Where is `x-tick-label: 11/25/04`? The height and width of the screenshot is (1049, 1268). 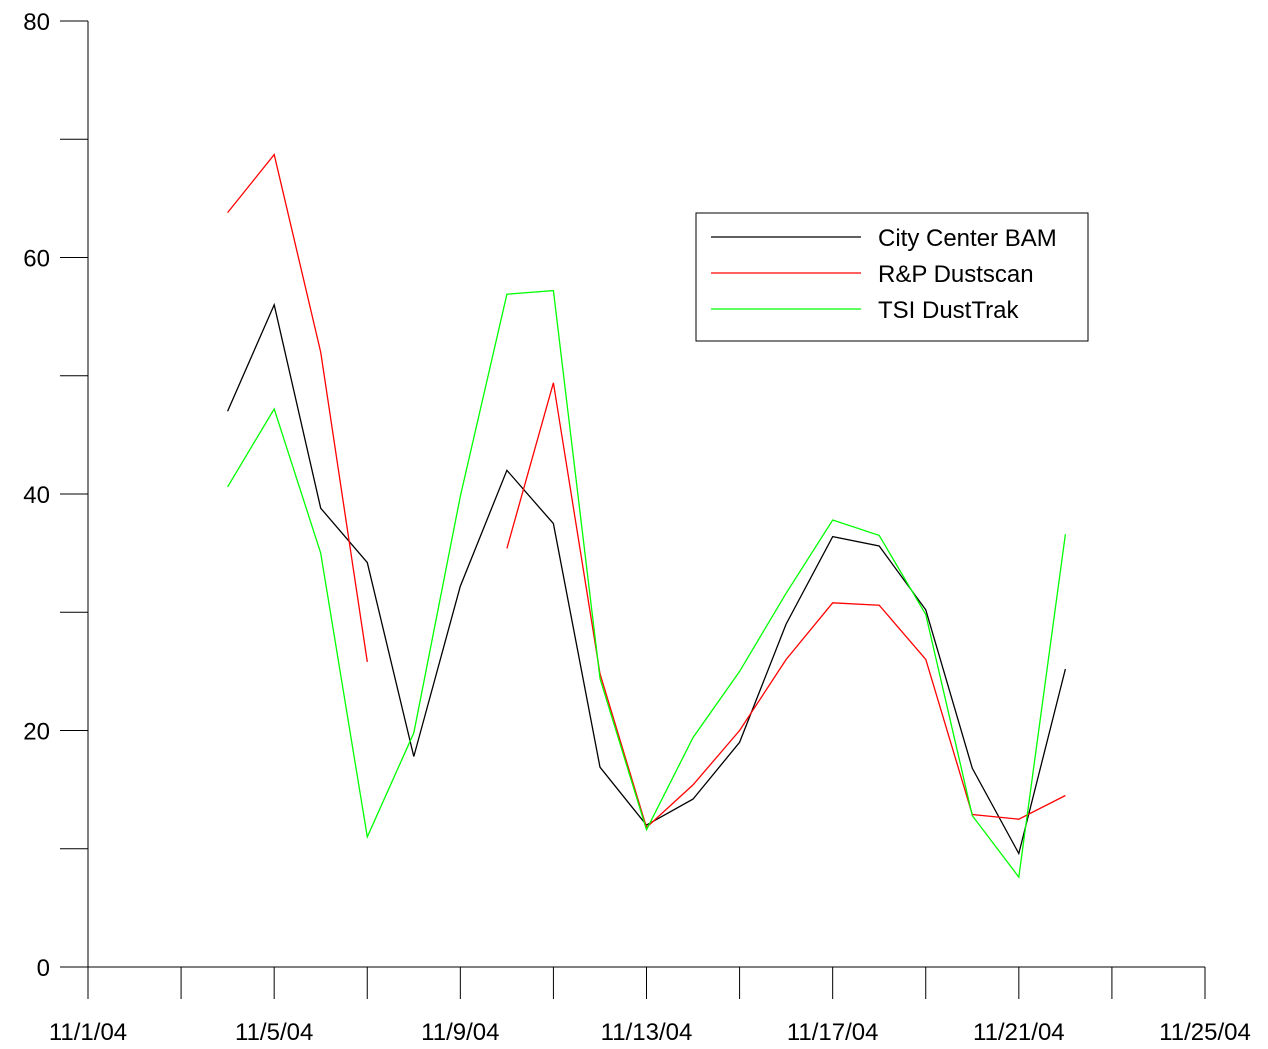
x-tick-label: 11/25/04 is located at coordinates (1205, 1032).